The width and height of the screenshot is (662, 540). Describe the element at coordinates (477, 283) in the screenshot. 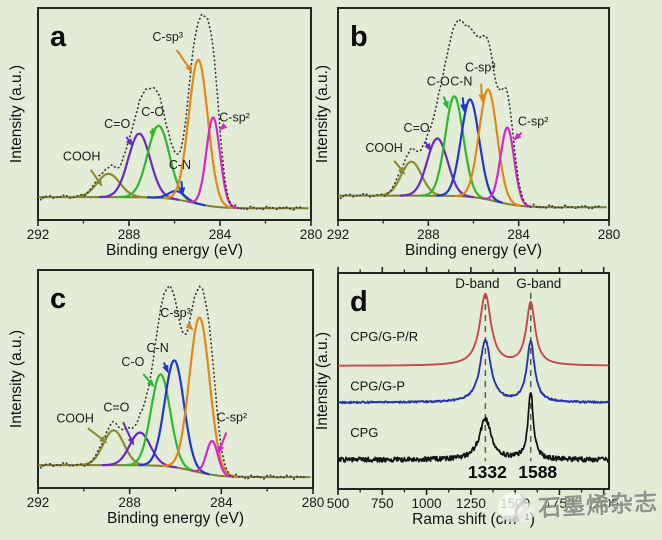

I see `band-name-d-band: D-band` at that location.